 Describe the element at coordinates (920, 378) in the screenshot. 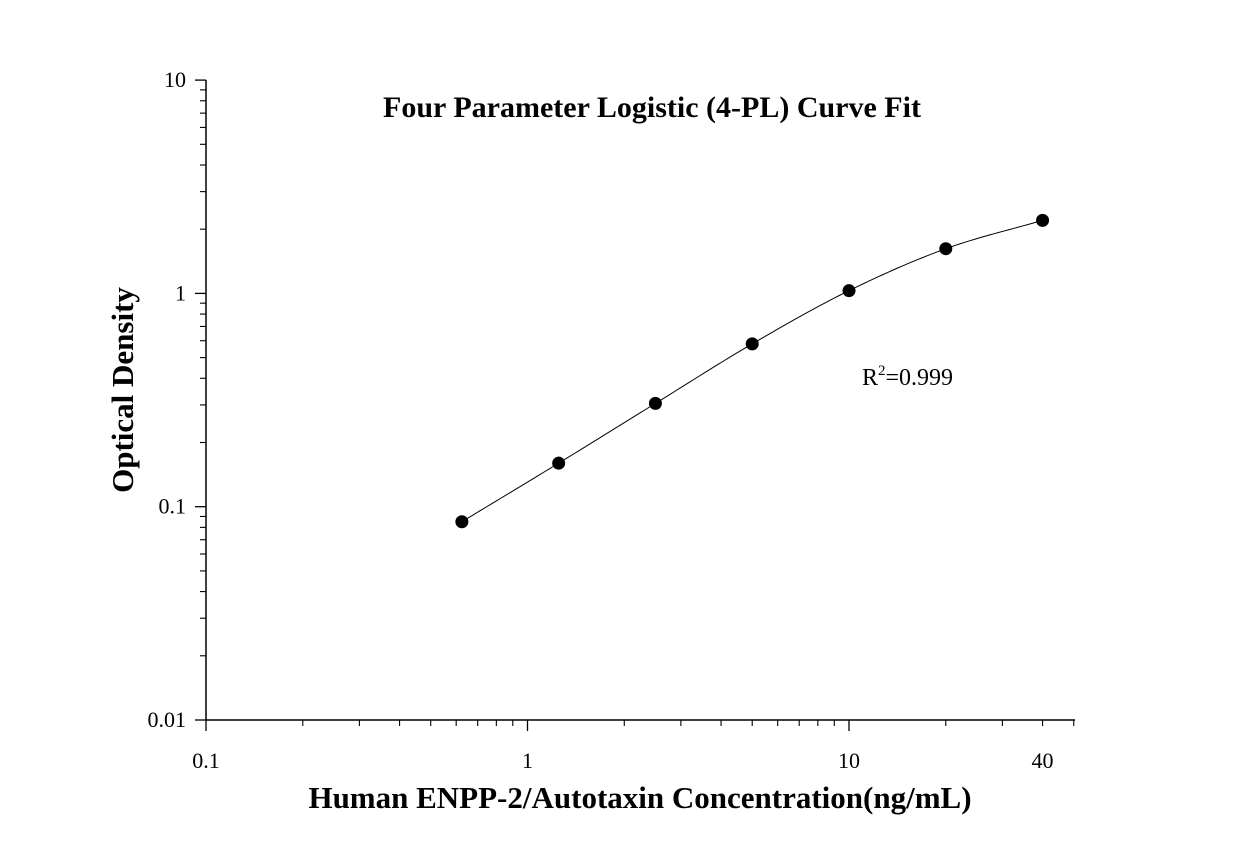

I see `r-squared-value: =0.999` at that location.